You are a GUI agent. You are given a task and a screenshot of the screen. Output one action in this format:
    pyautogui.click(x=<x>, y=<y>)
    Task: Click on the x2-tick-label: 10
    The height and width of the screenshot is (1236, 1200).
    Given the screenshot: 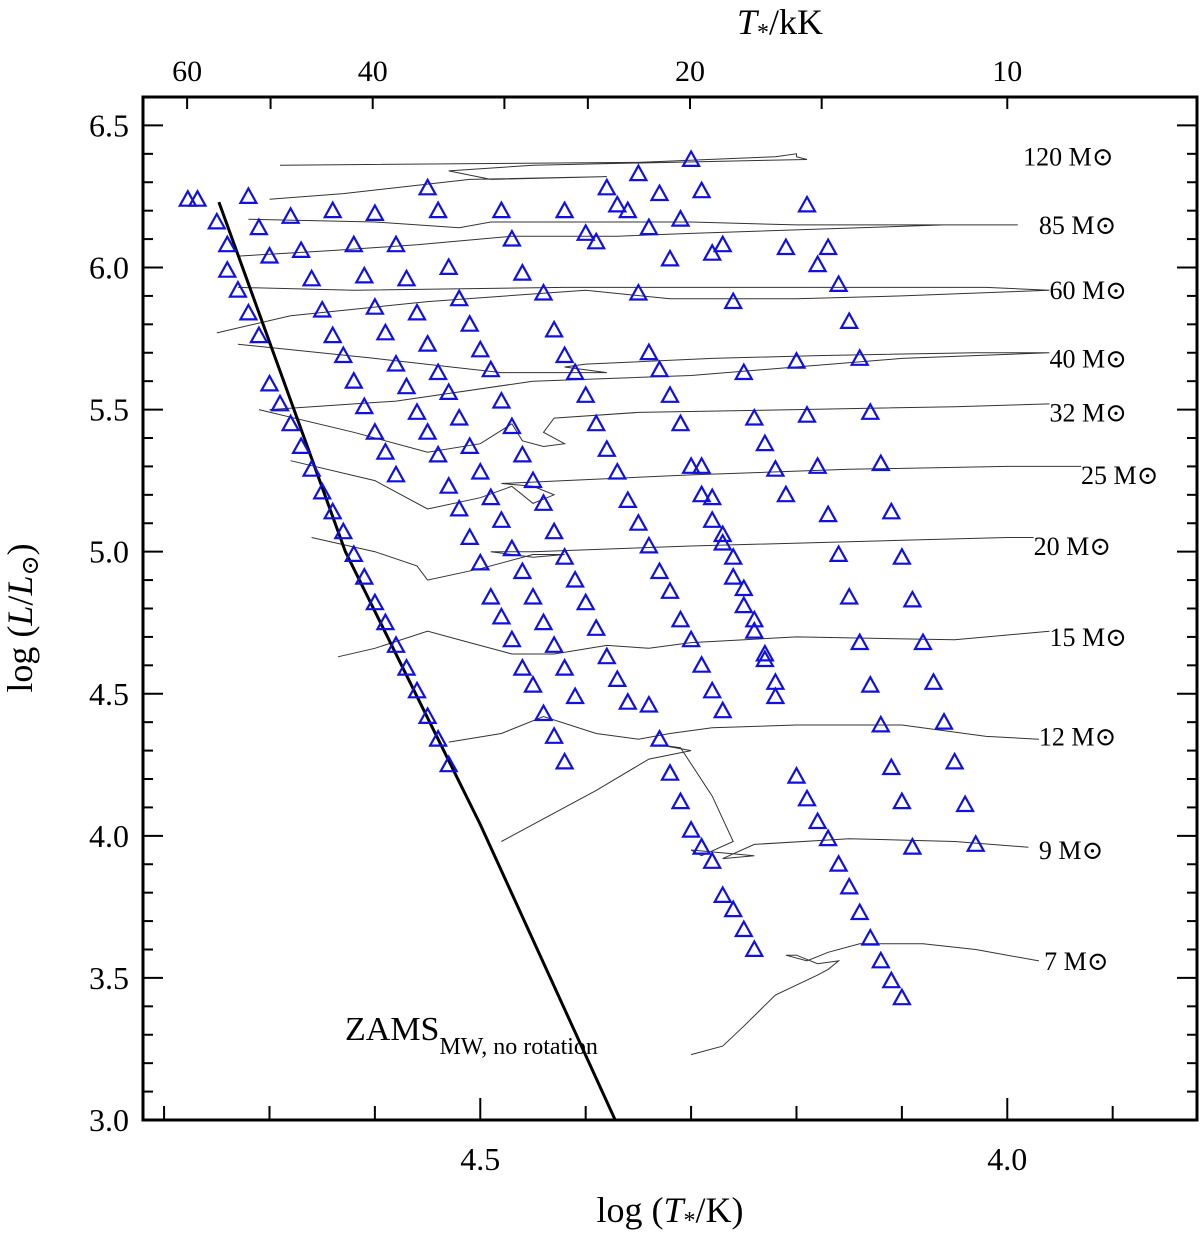 What is the action you would take?
    pyautogui.click(x=1007, y=71)
    